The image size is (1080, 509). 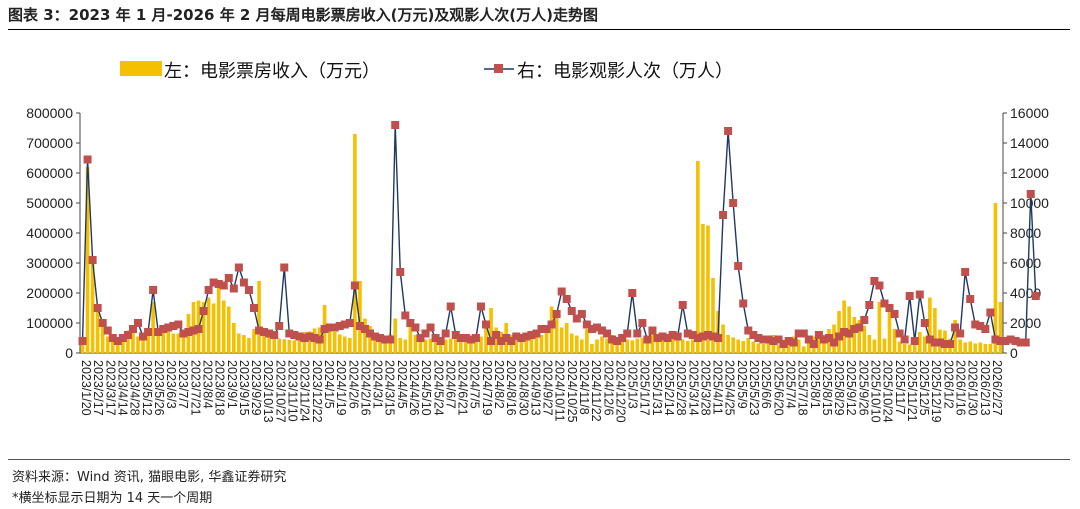 I want to click on y-left-tick-label: 800000, so click(x=49, y=113).